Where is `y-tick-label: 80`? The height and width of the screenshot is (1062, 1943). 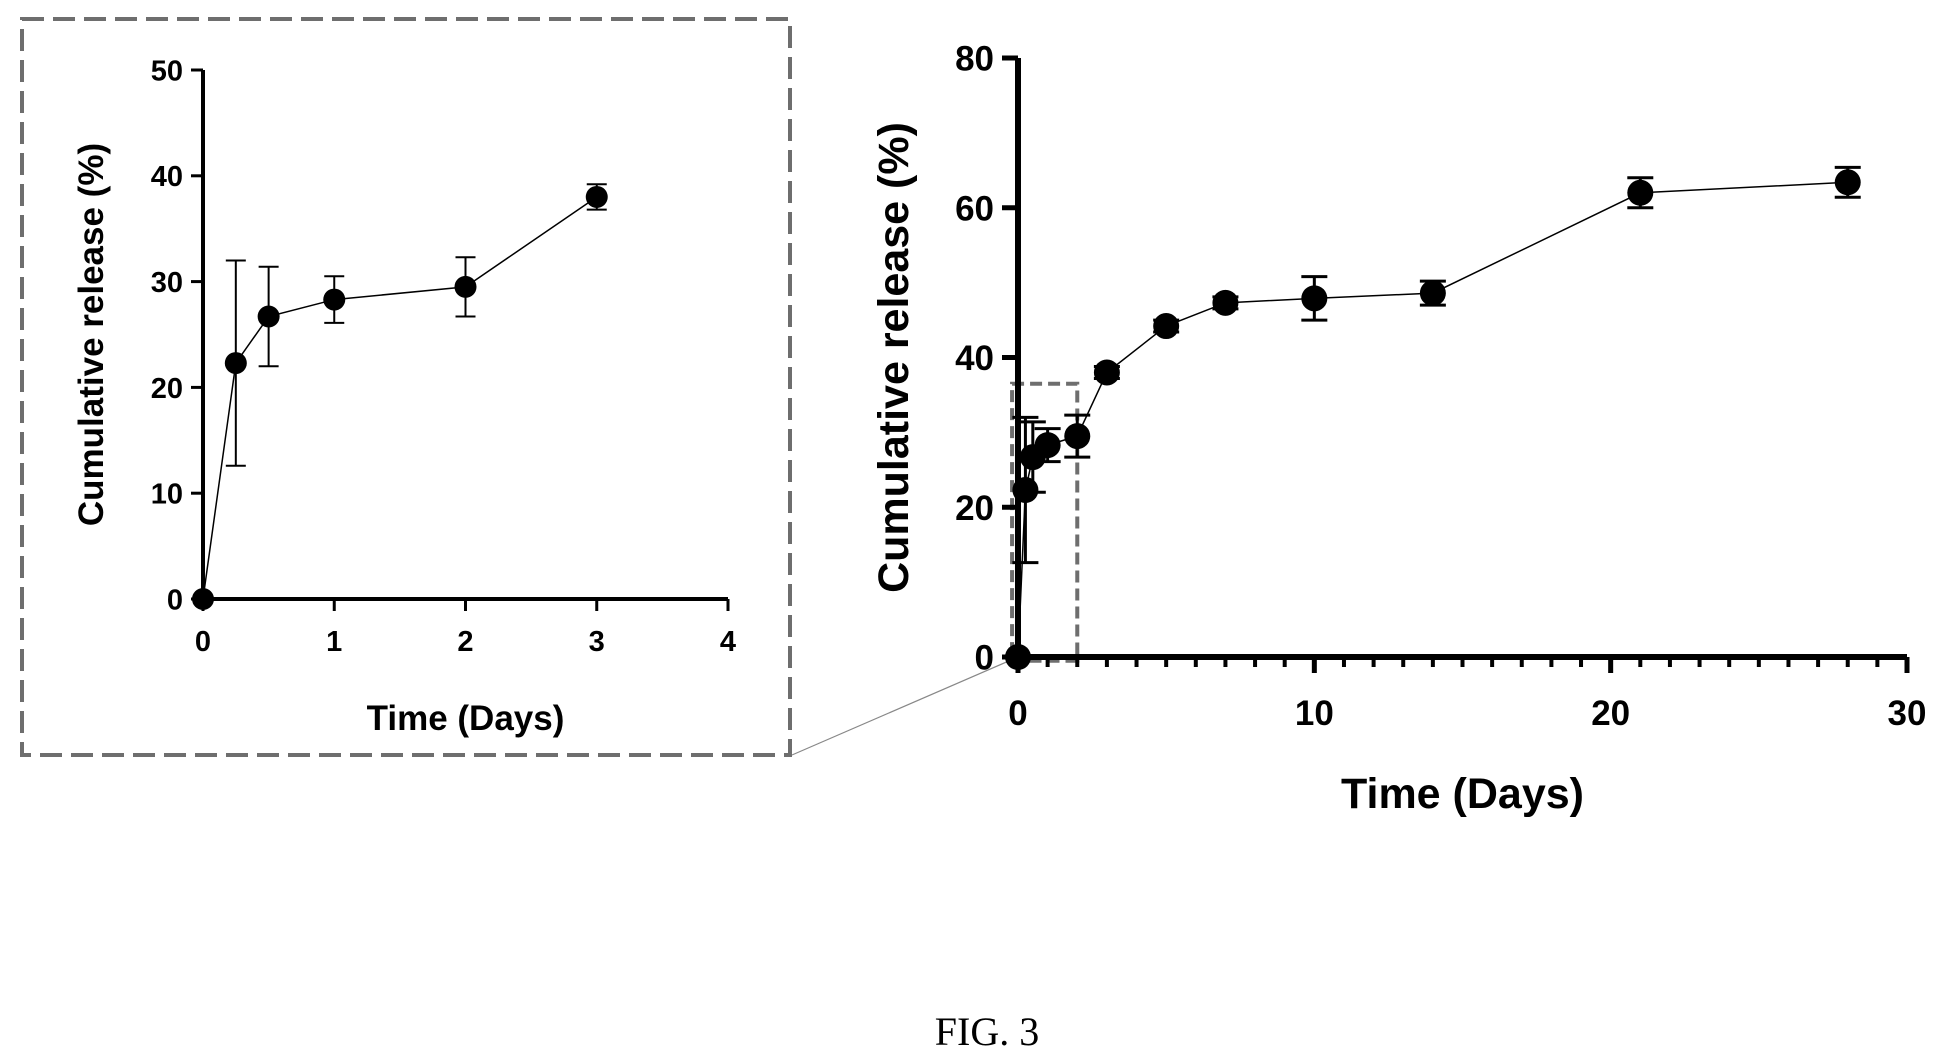
y-tick-label: 80 is located at coordinates (974, 59).